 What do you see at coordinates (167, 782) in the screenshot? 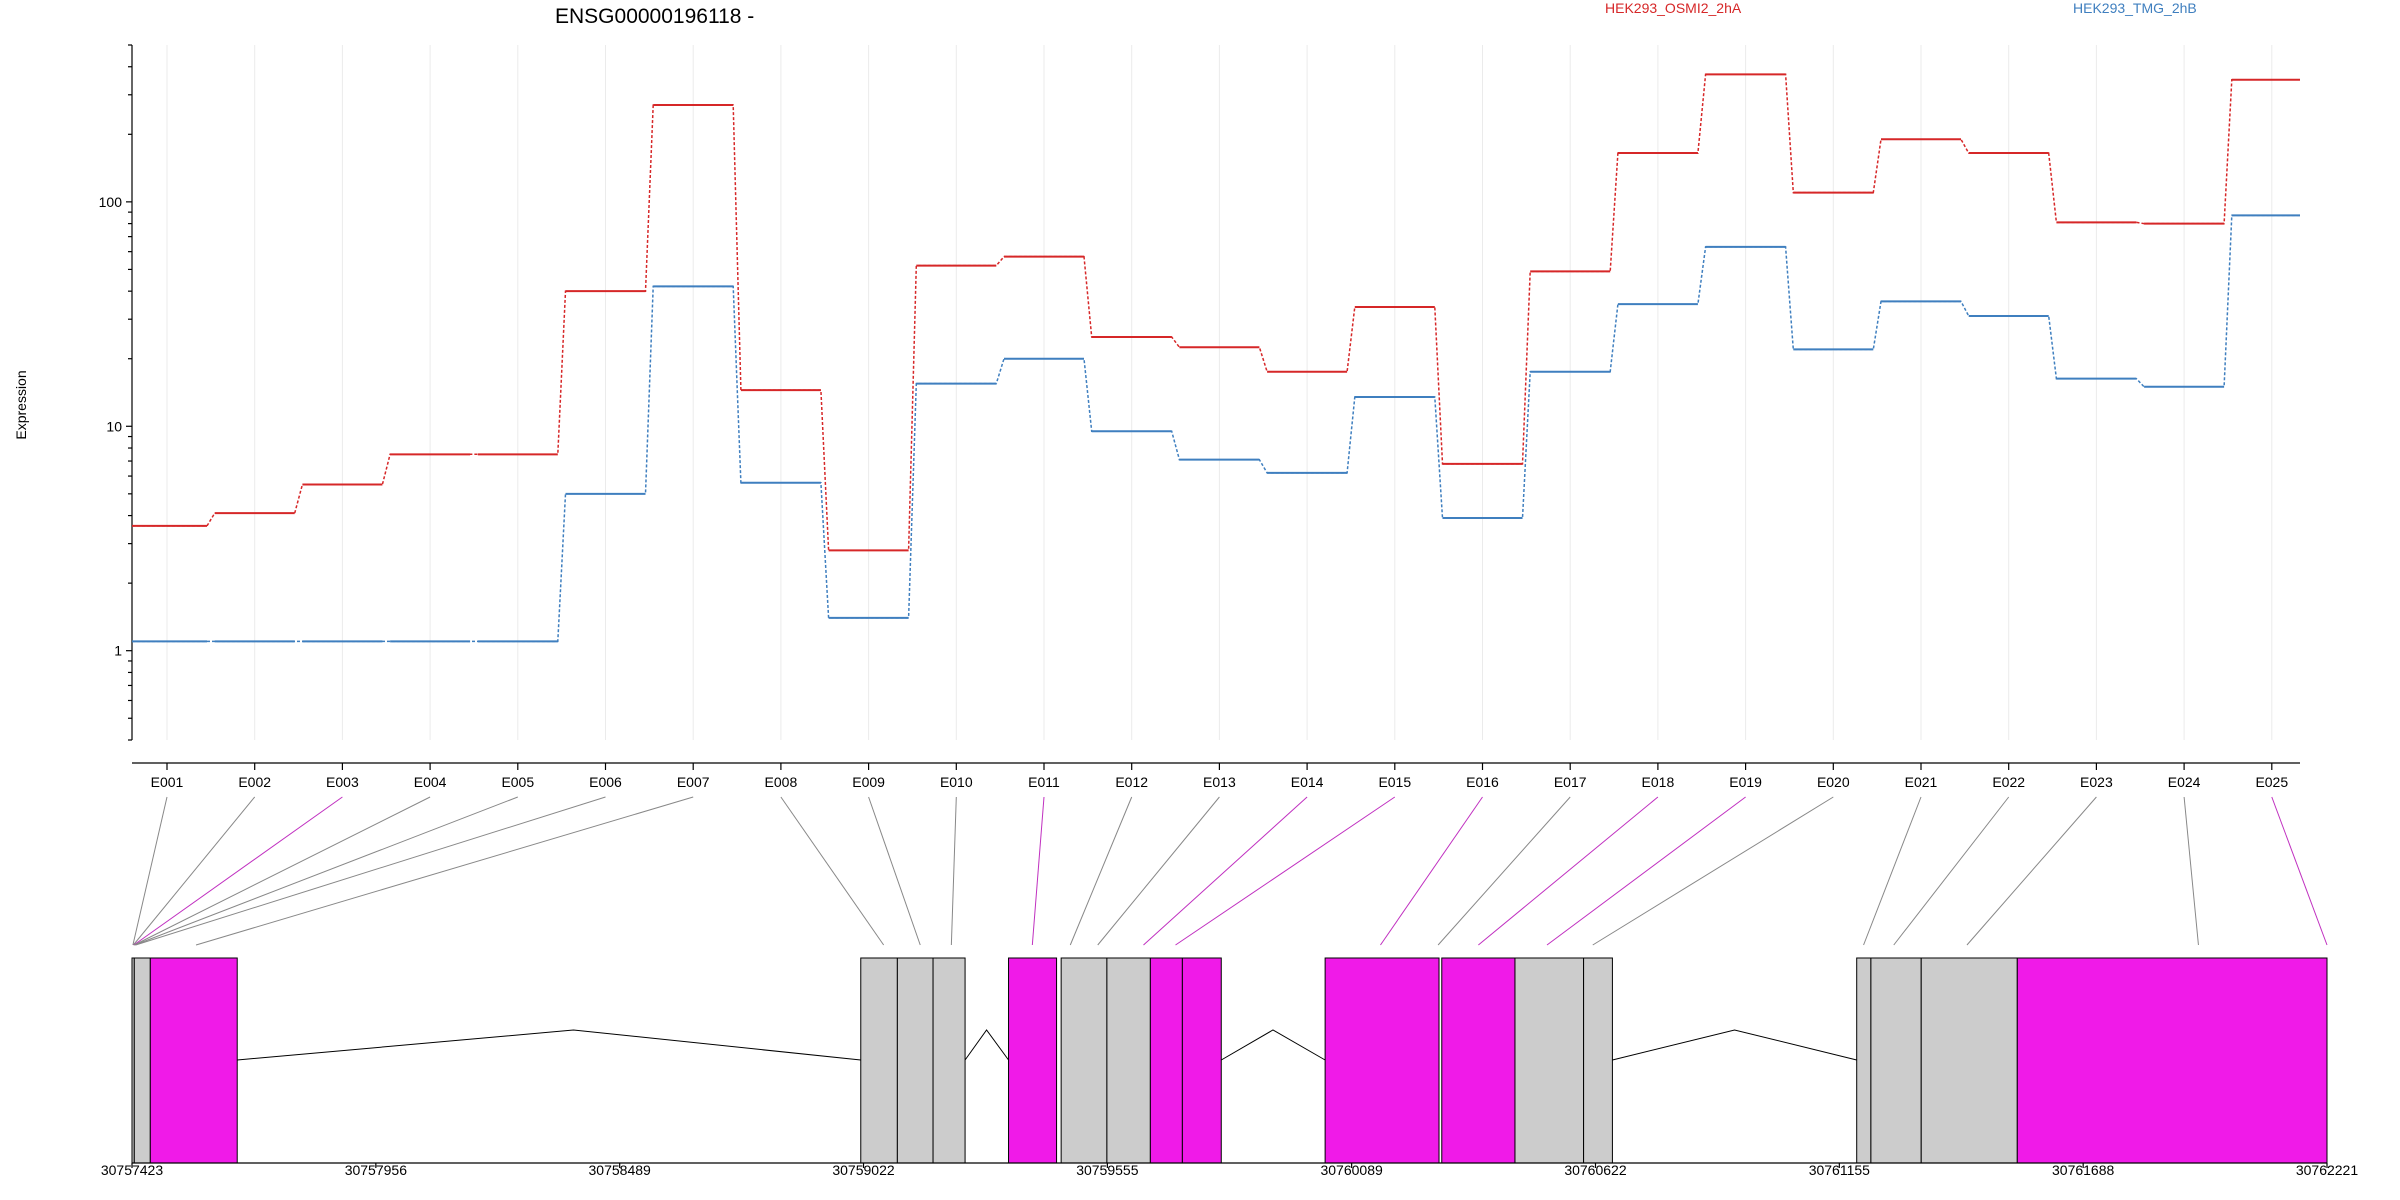
I see `x-tick-label: E001` at bounding box center [167, 782].